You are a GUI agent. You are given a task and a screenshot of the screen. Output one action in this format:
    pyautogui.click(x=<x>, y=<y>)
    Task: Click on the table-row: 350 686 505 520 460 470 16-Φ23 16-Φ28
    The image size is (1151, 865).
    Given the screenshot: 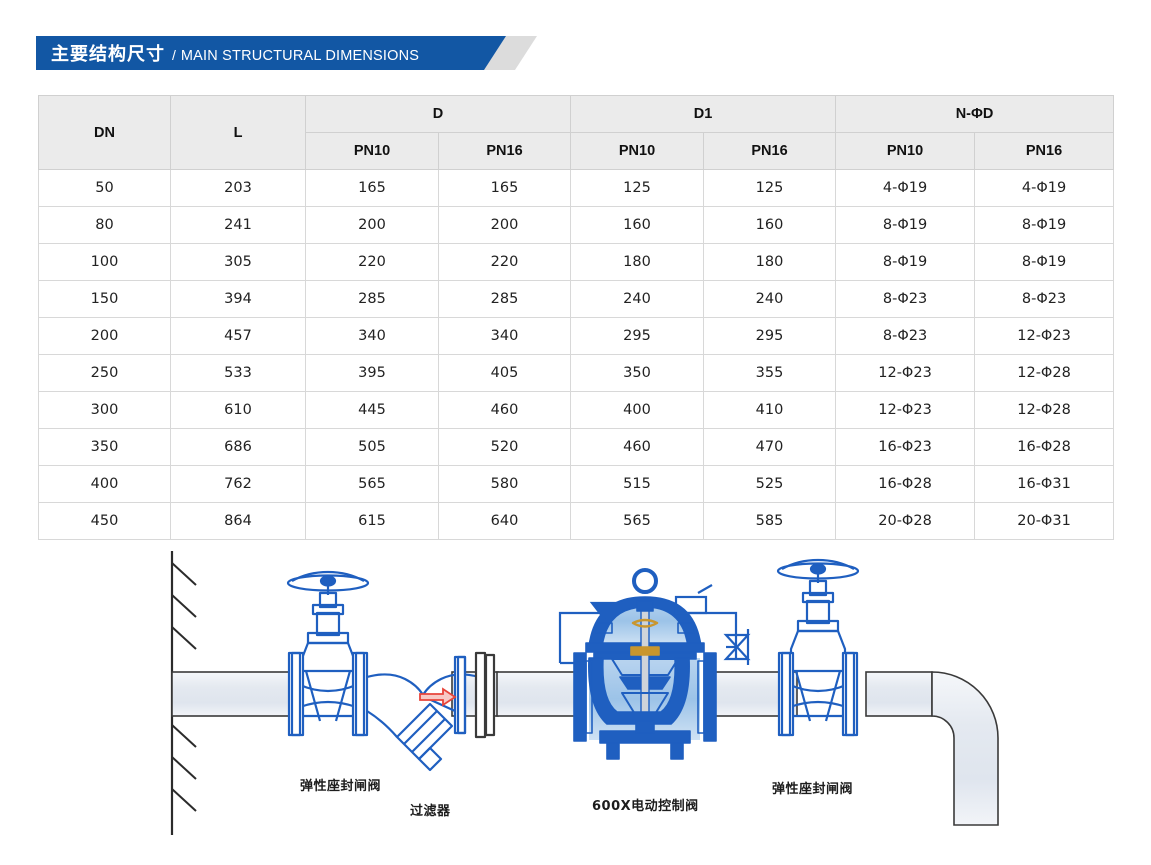 What is the action you would take?
    pyautogui.click(x=576, y=447)
    